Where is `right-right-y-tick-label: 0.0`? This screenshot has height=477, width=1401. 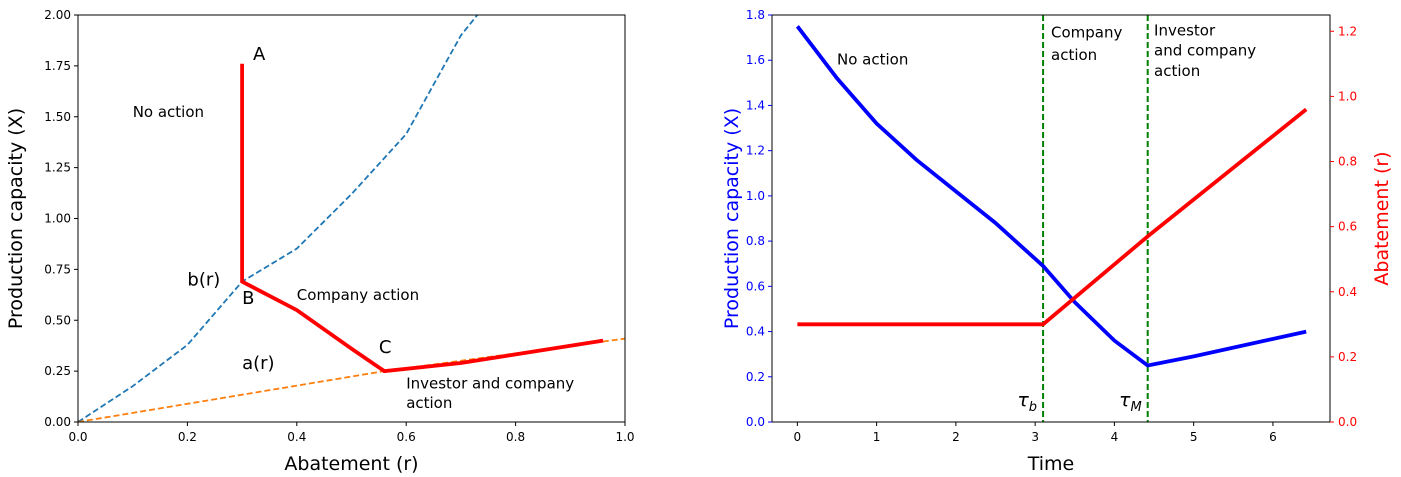 right-right-y-tick-label: 0.0 is located at coordinates (1347, 422).